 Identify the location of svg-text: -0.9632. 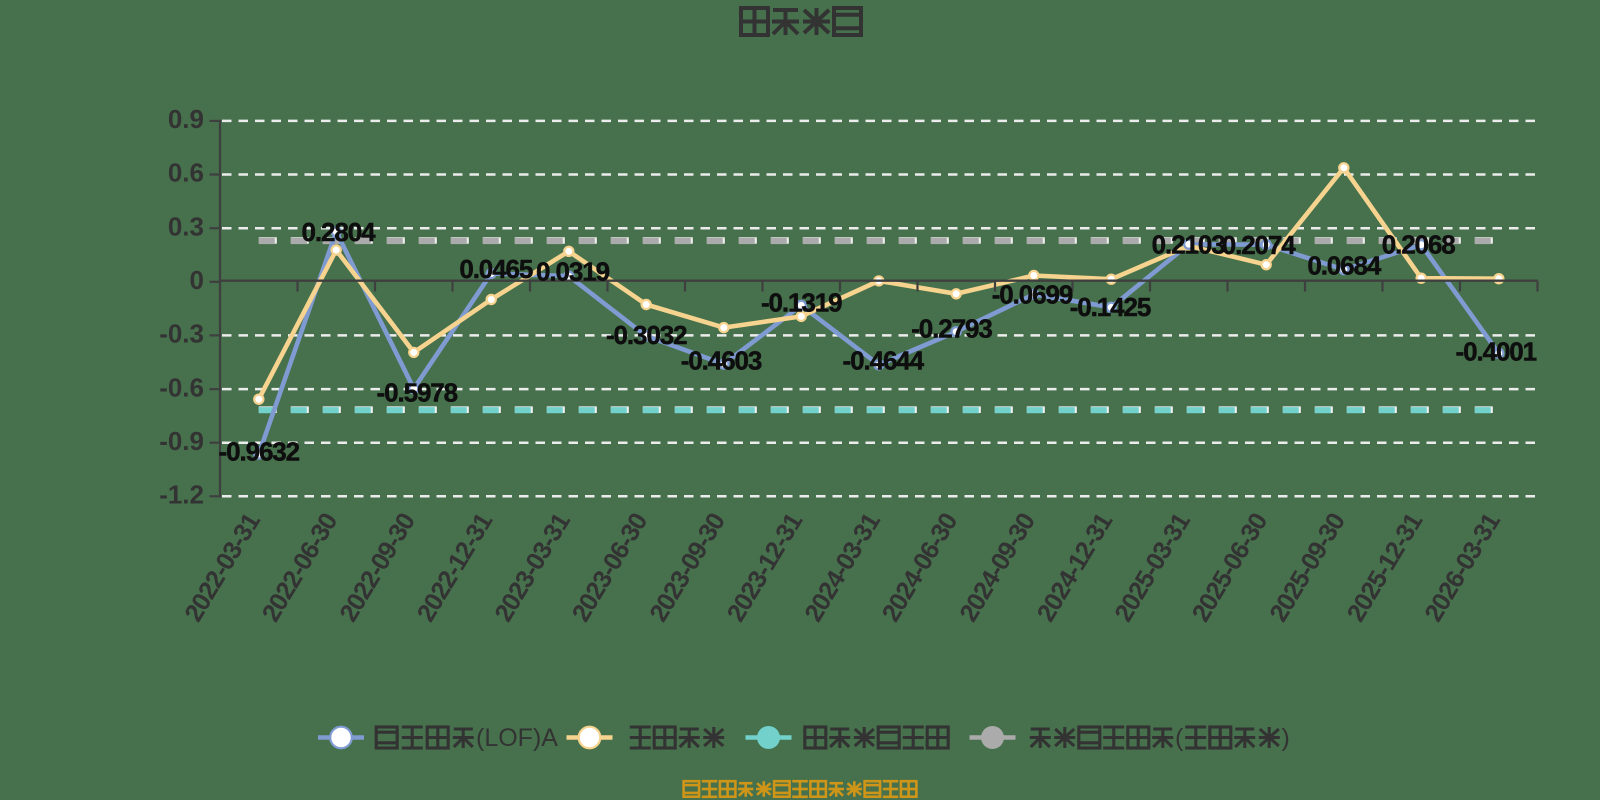
(259, 451).